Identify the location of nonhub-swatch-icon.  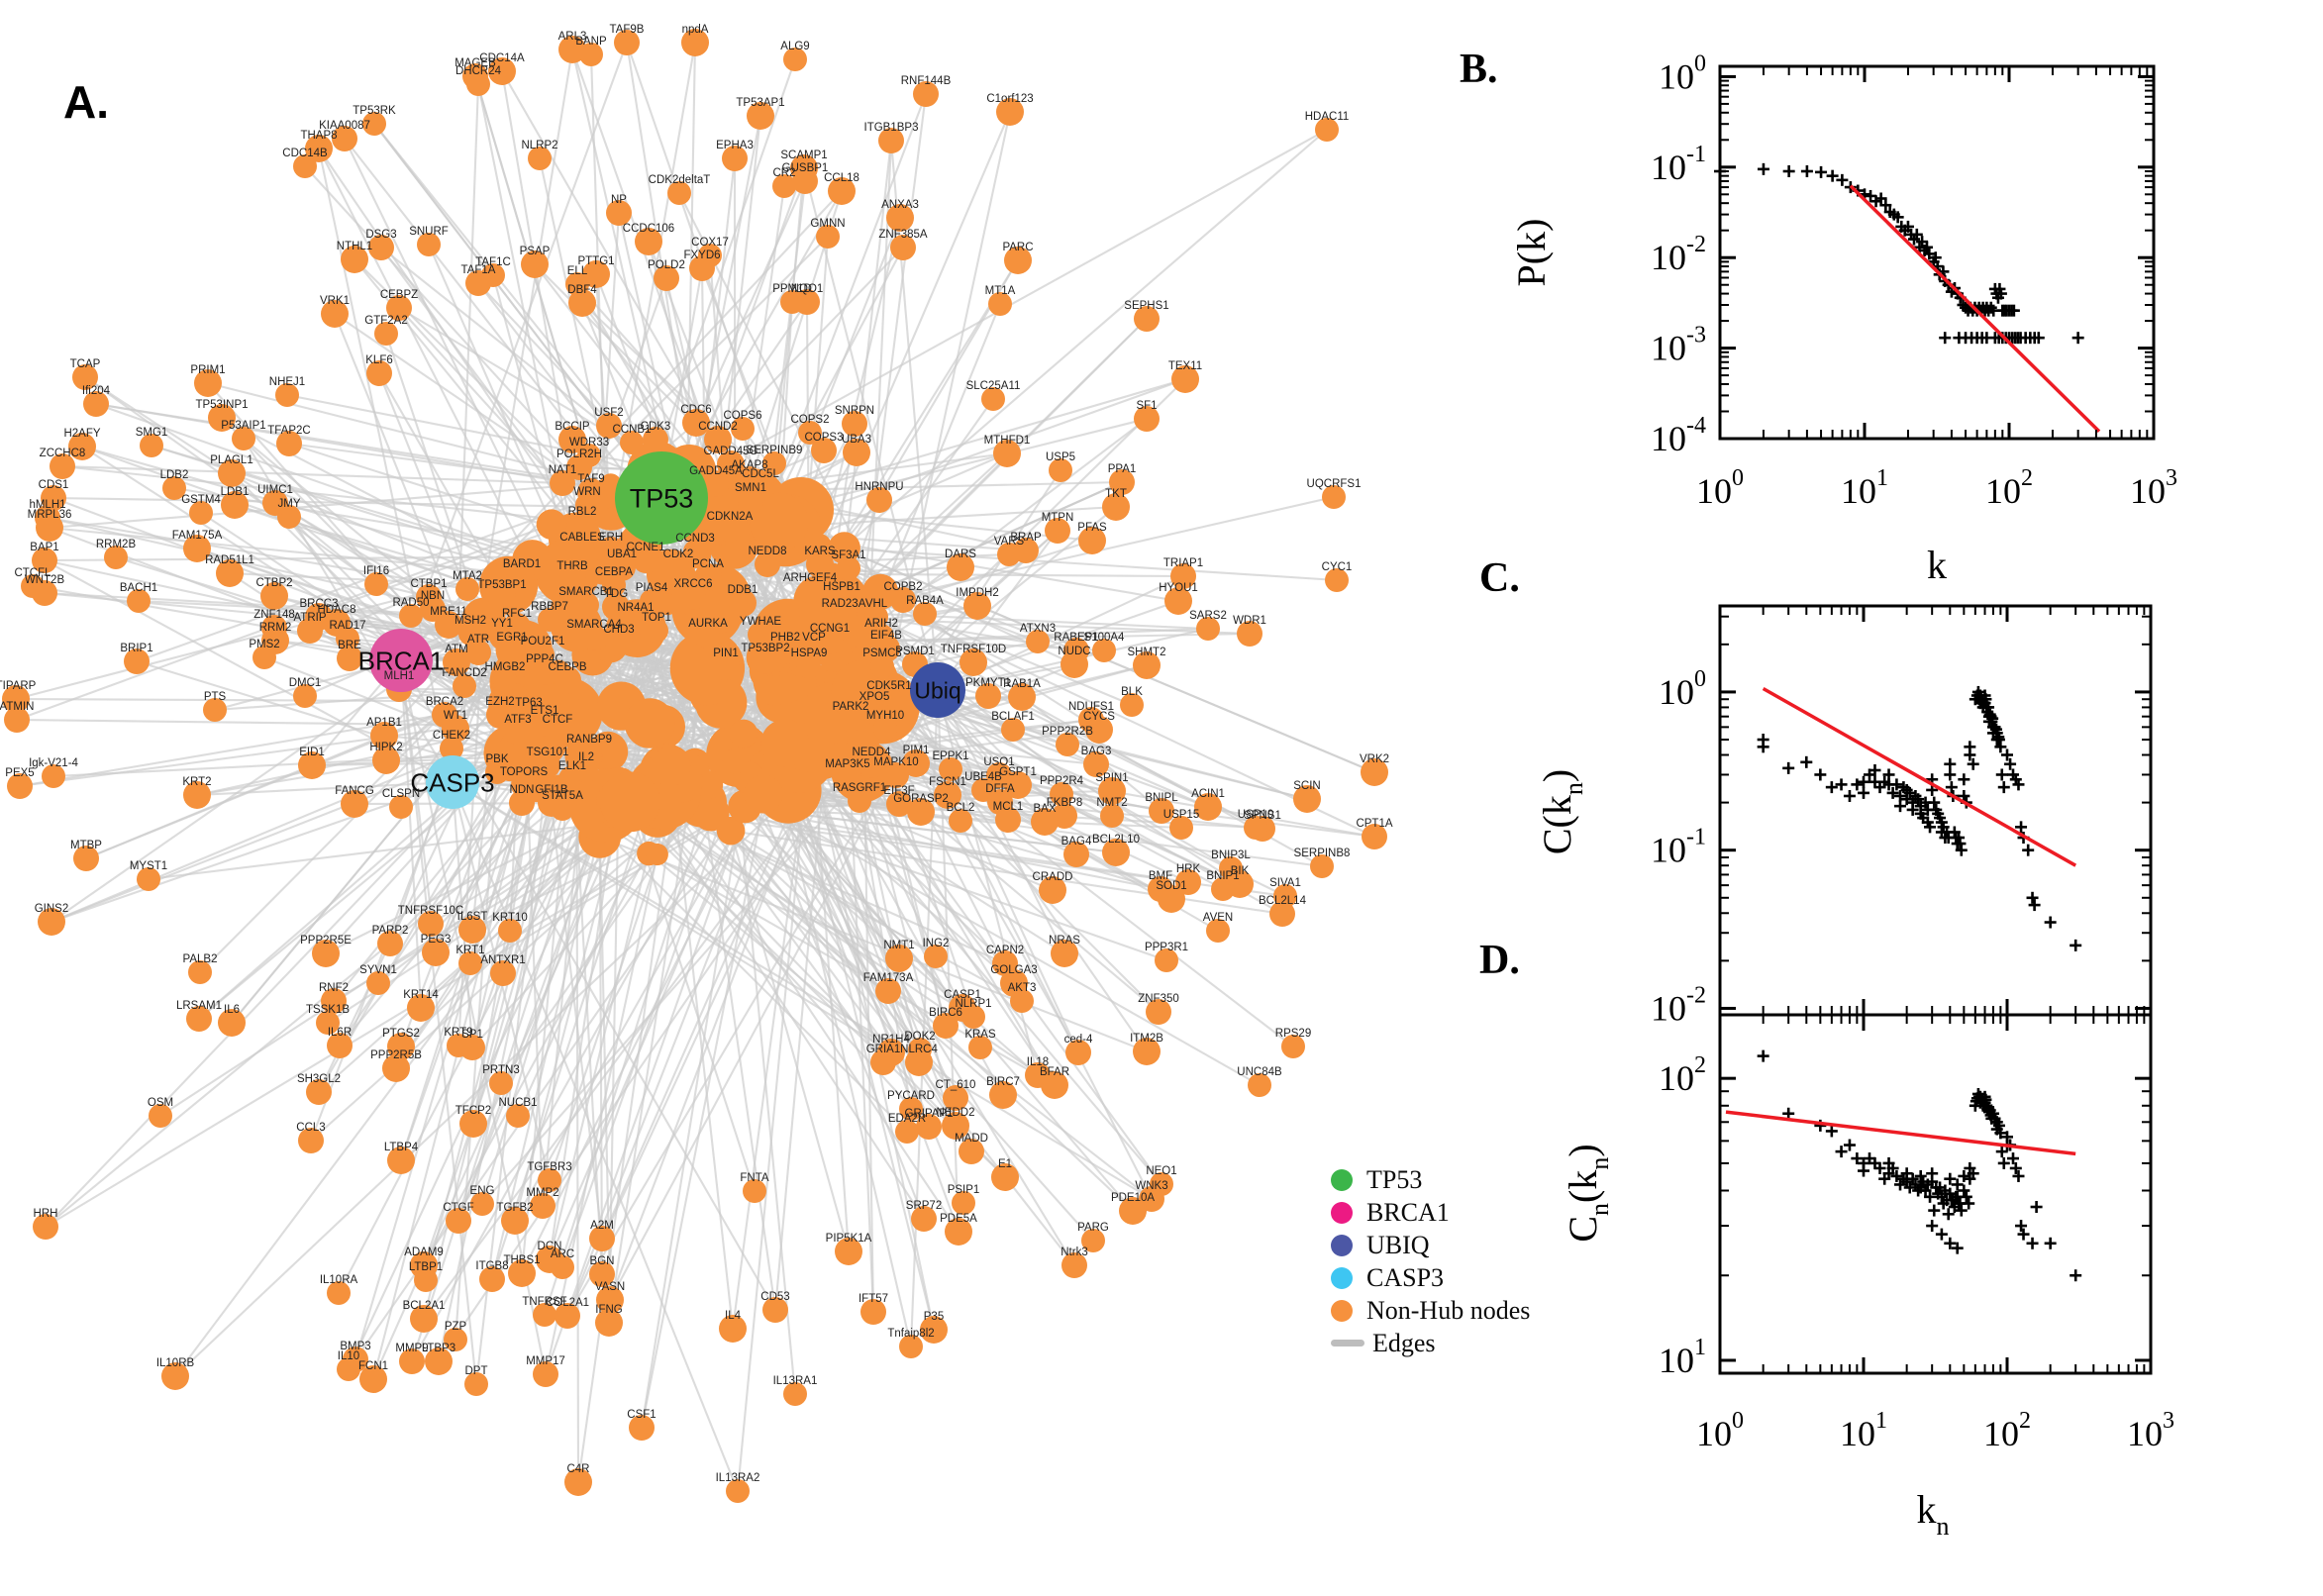
(1342, 1310).